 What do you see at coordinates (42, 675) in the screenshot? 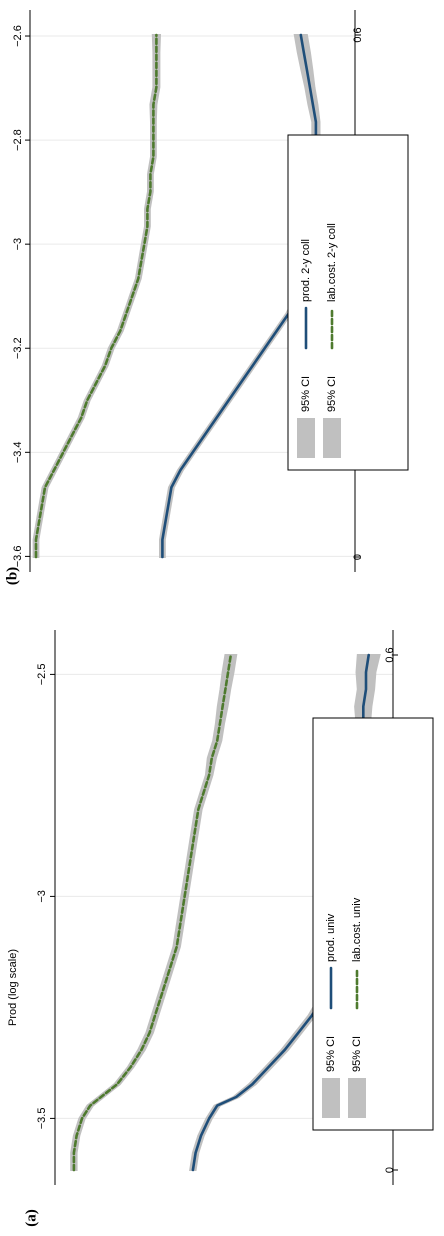
I see `y-tick-label: −2.5` at bounding box center [42, 675].